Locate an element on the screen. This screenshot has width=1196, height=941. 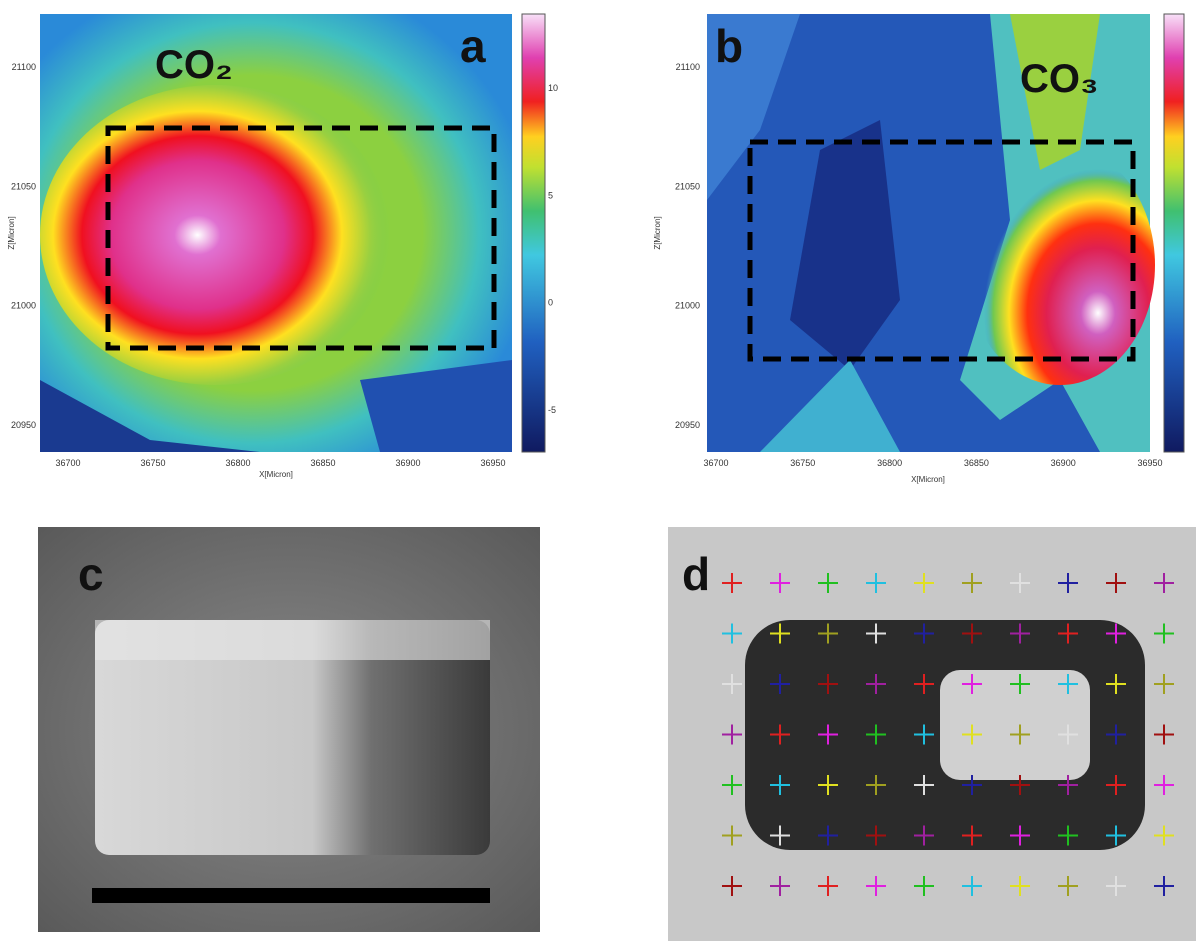
panel-label: a is located at coordinates (473, 46).